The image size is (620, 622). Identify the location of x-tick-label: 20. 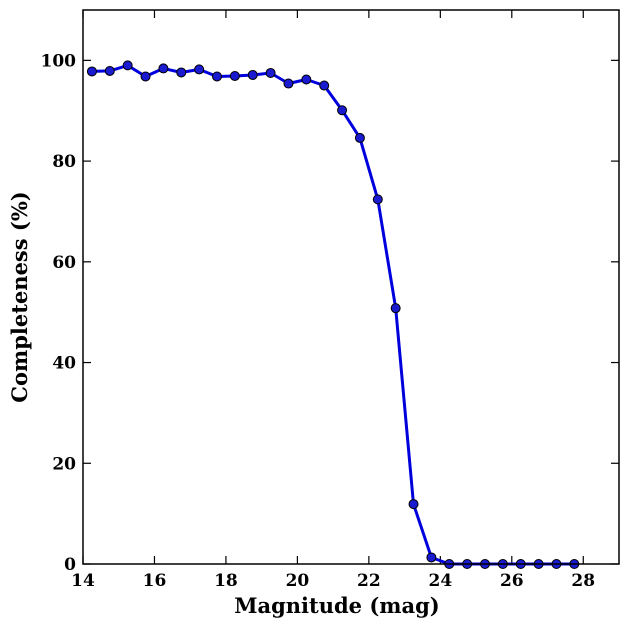
(298, 581).